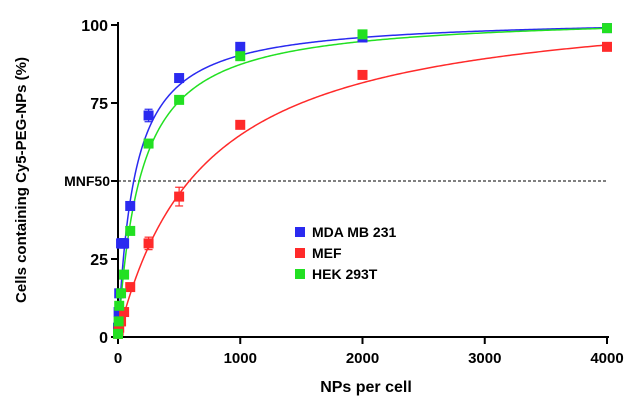 Image resolution: width=627 pixels, height=406 pixels. What do you see at coordinates (327, 253) in the screenshot?
I see `legend-label: MEF` at bounding box center [327, 253].